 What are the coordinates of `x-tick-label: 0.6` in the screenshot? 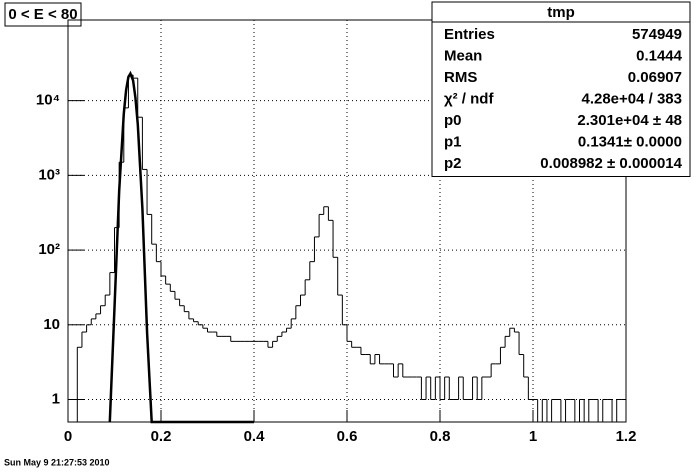 It's located at (347, 436).